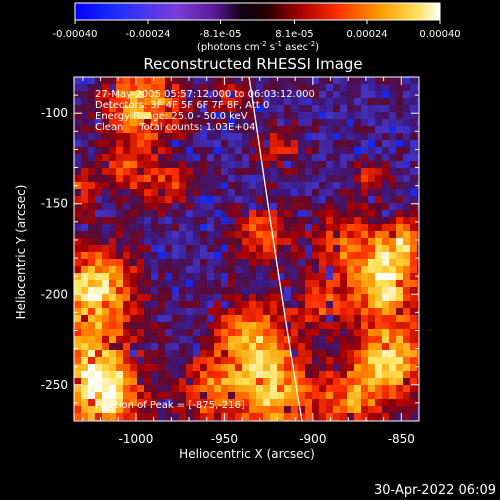 This screenshot has height=500, width=500. What do you see at coordinates (439, 34) in the screenshot?
I see `colorbar-tick-label: 0.00040` at bounding box center [439, 34].